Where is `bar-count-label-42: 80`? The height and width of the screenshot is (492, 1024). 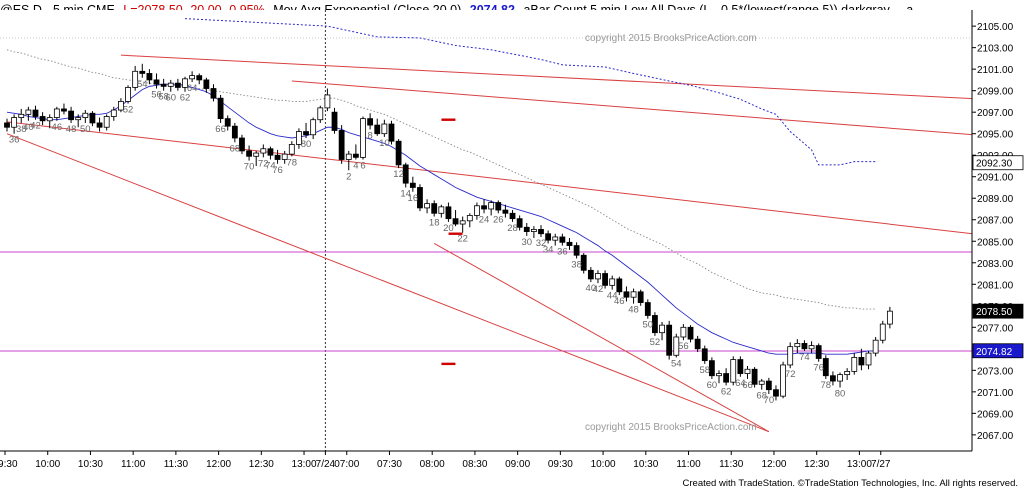
bar-count-label-42: 80 is located at coordinates (306, 144).